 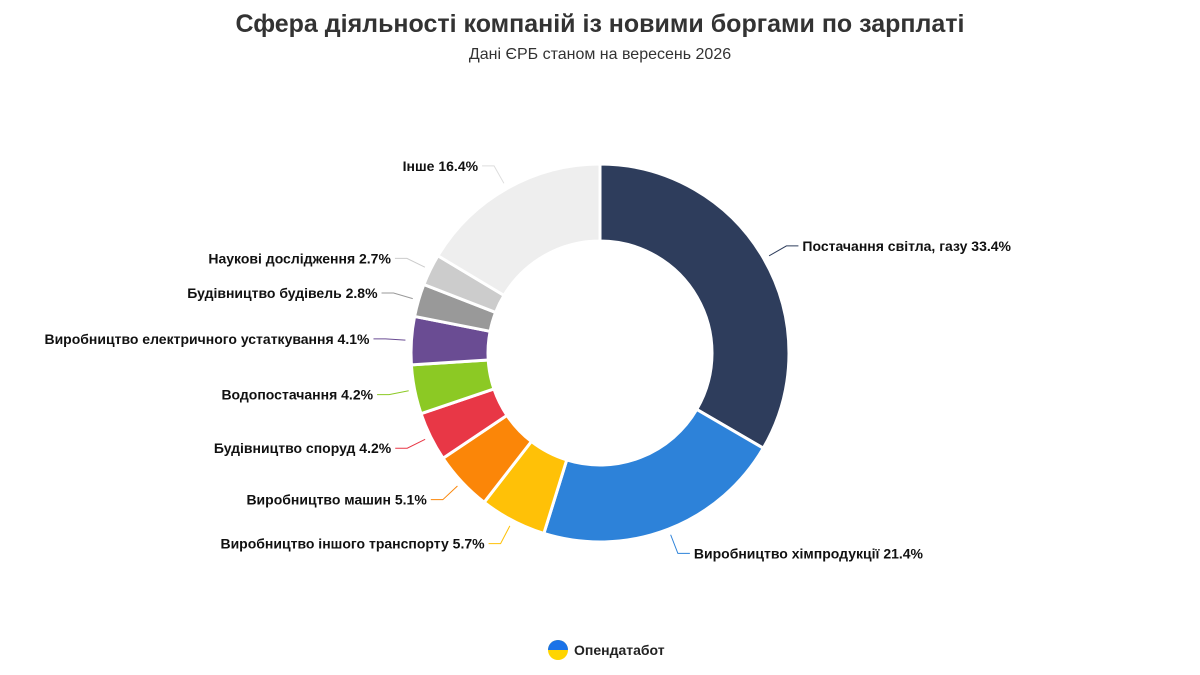 I want to click on data-label-3: Виробництво машин 5.1%, so click(x=336, y=500).